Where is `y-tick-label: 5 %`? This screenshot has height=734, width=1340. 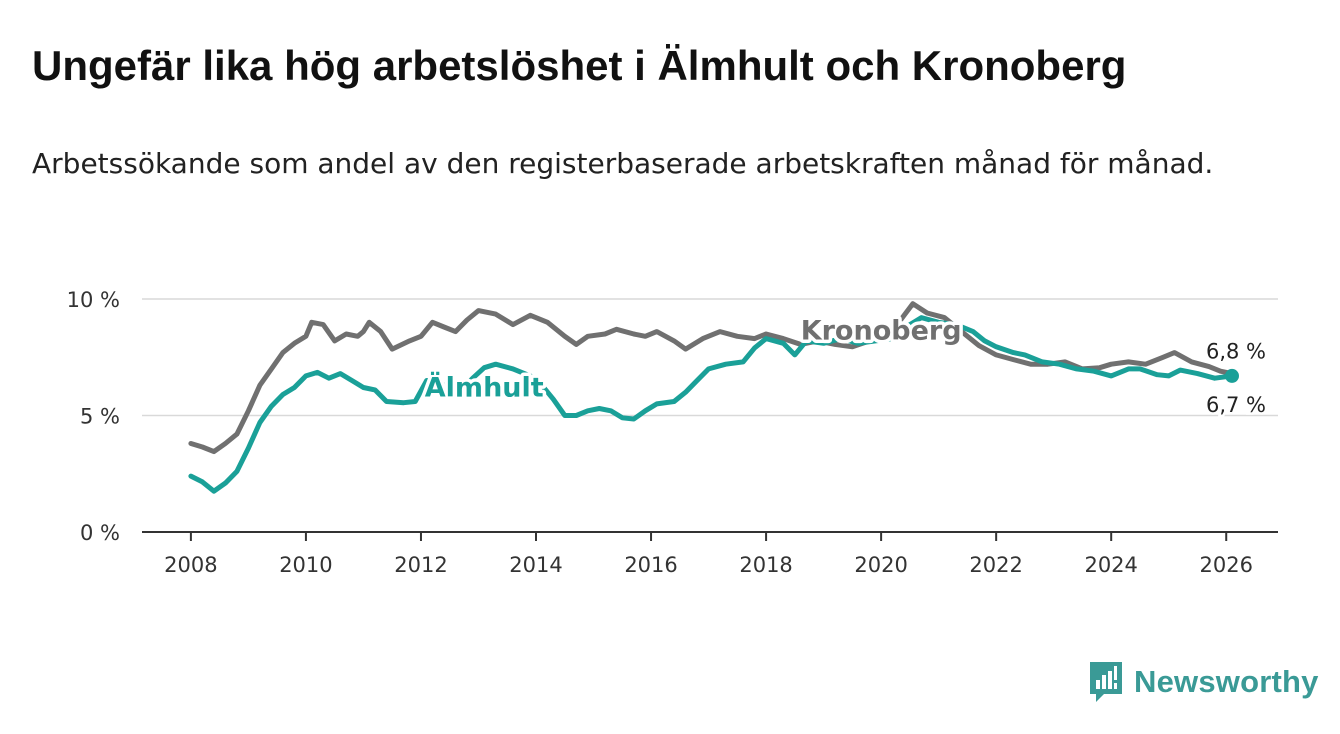 y-tick-label: 5 % is located at coordinates (100, 417).